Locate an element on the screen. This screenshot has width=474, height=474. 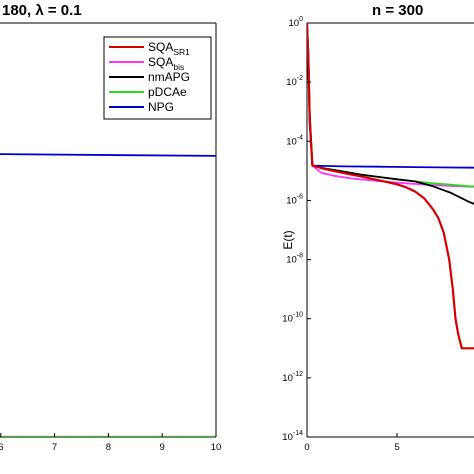
right-y-tick-label: 10⁻² is located at coordinates (294, 81).